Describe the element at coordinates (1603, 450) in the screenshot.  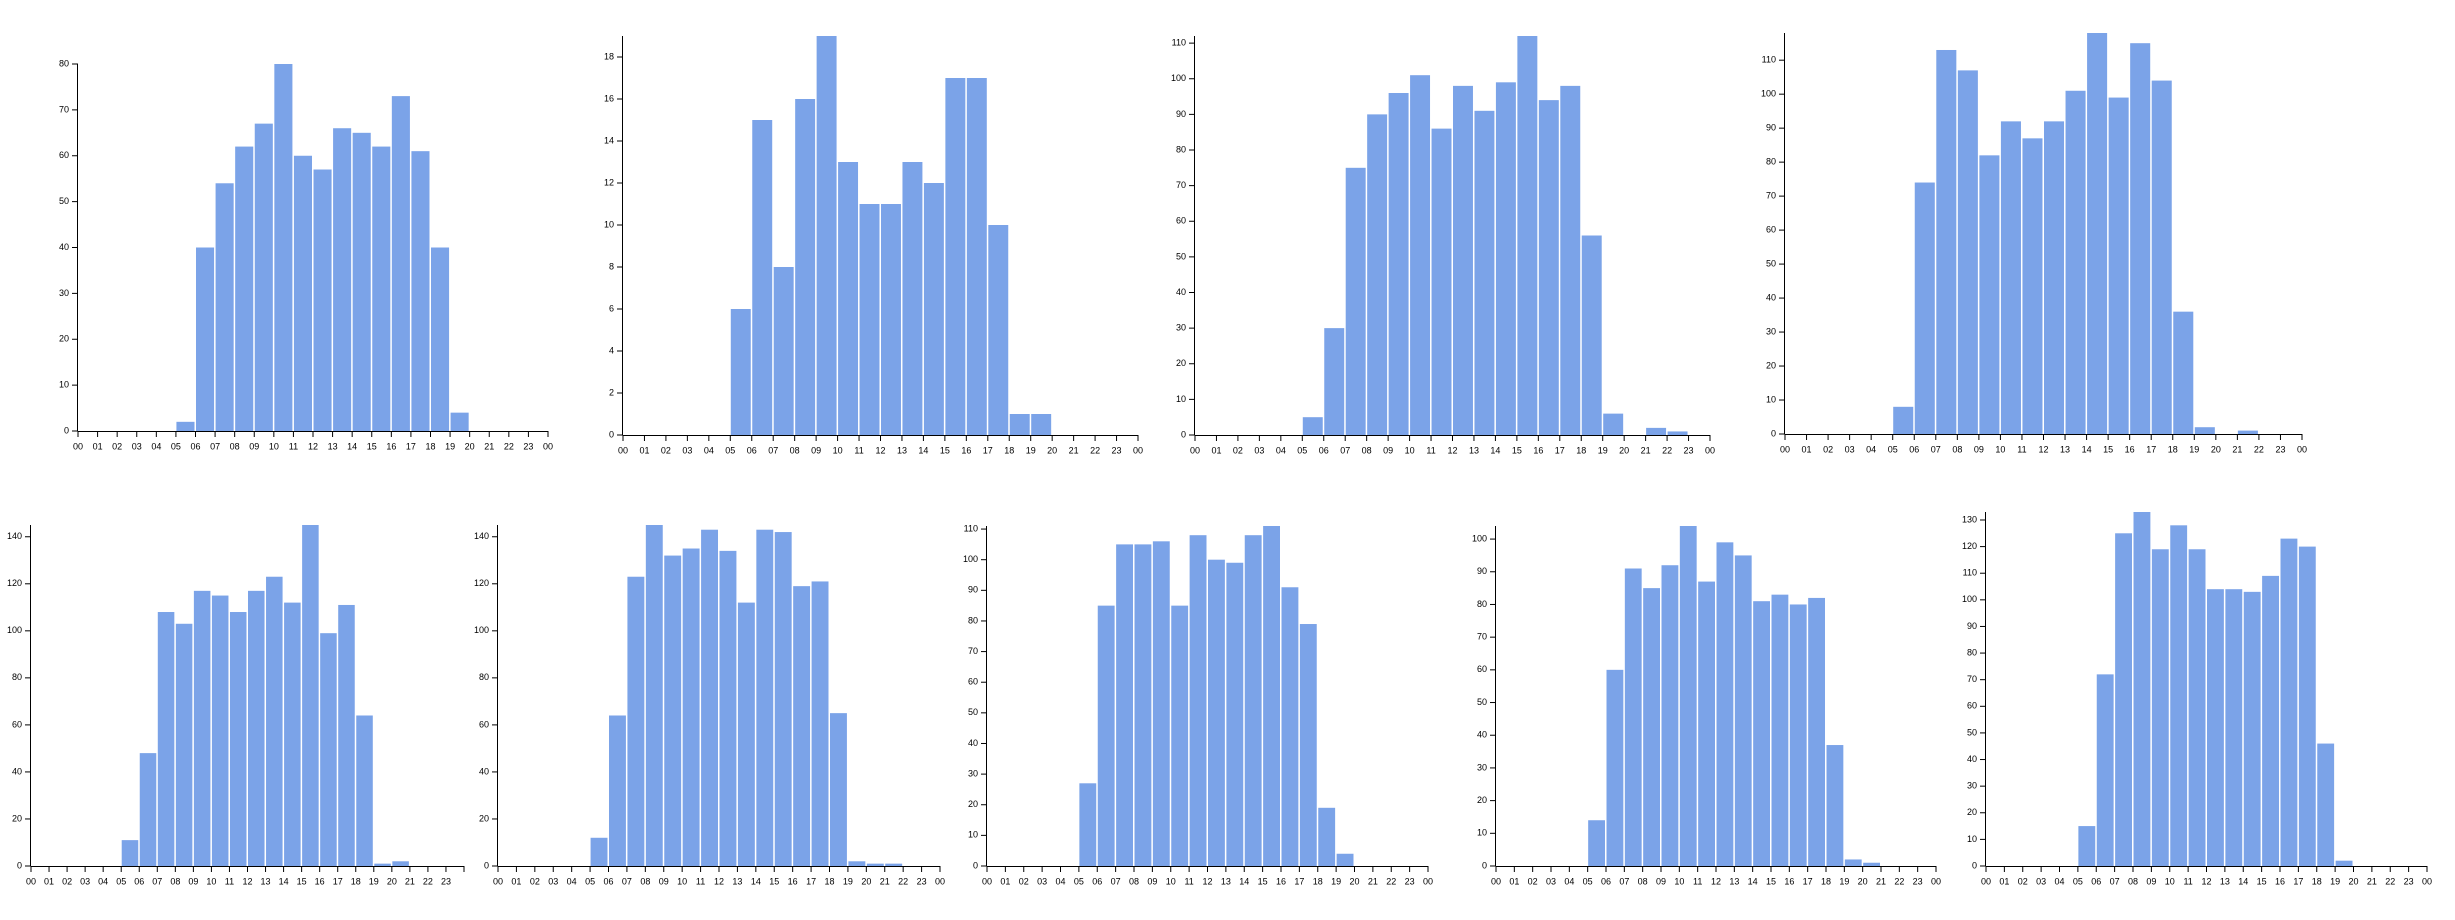
I see `x-tick-label: 19` at that location.